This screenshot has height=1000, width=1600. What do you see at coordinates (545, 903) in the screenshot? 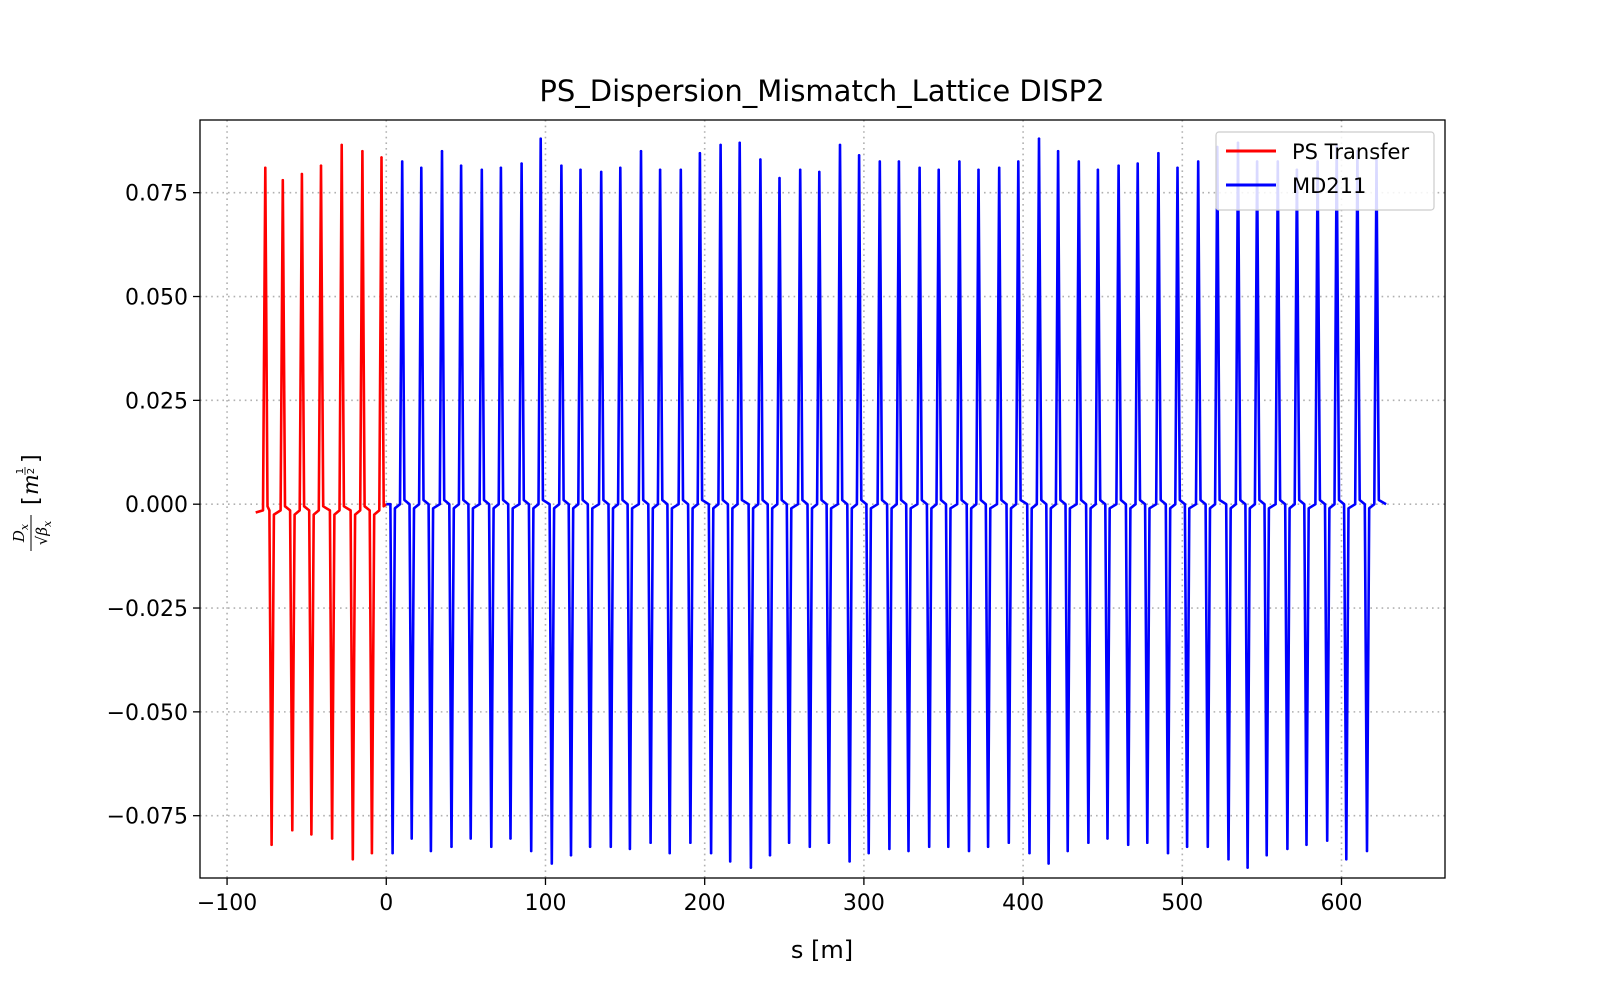
I see `x-tick-label: 100` at bounding box center [545, 903].